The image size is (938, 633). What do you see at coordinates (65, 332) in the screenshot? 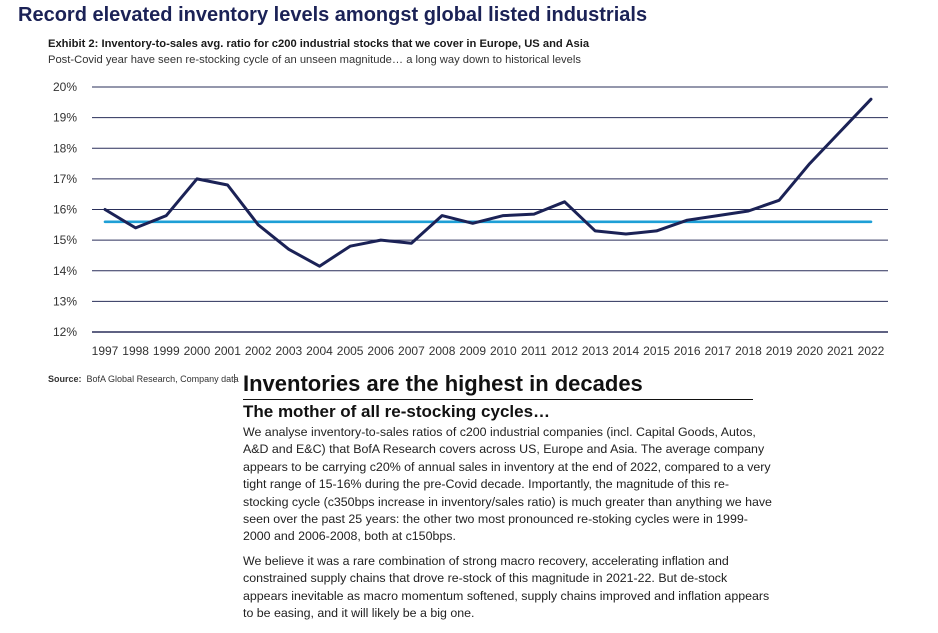
I see `y-tick-label: 12%` at bounding box center [65, 332].